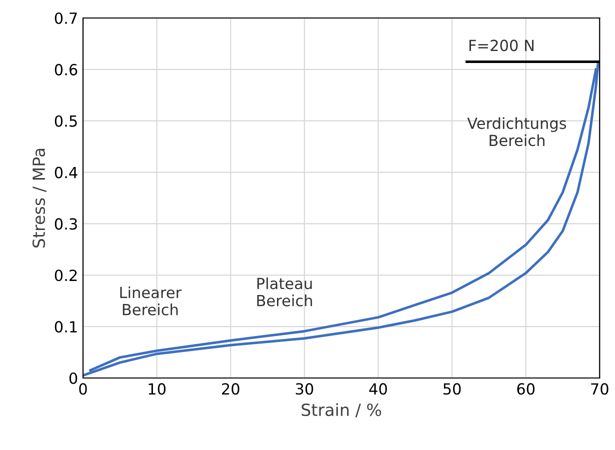 The width and height of the screenshot is (615, 450). I want to click on y-tick-label: 0.6, so click(66, 70).